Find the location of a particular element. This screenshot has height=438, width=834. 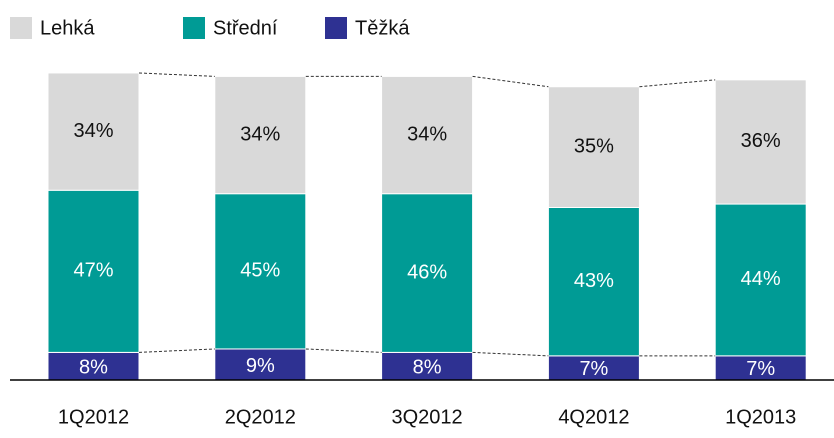

value-label: 47% is located at coordinates (93, 271).